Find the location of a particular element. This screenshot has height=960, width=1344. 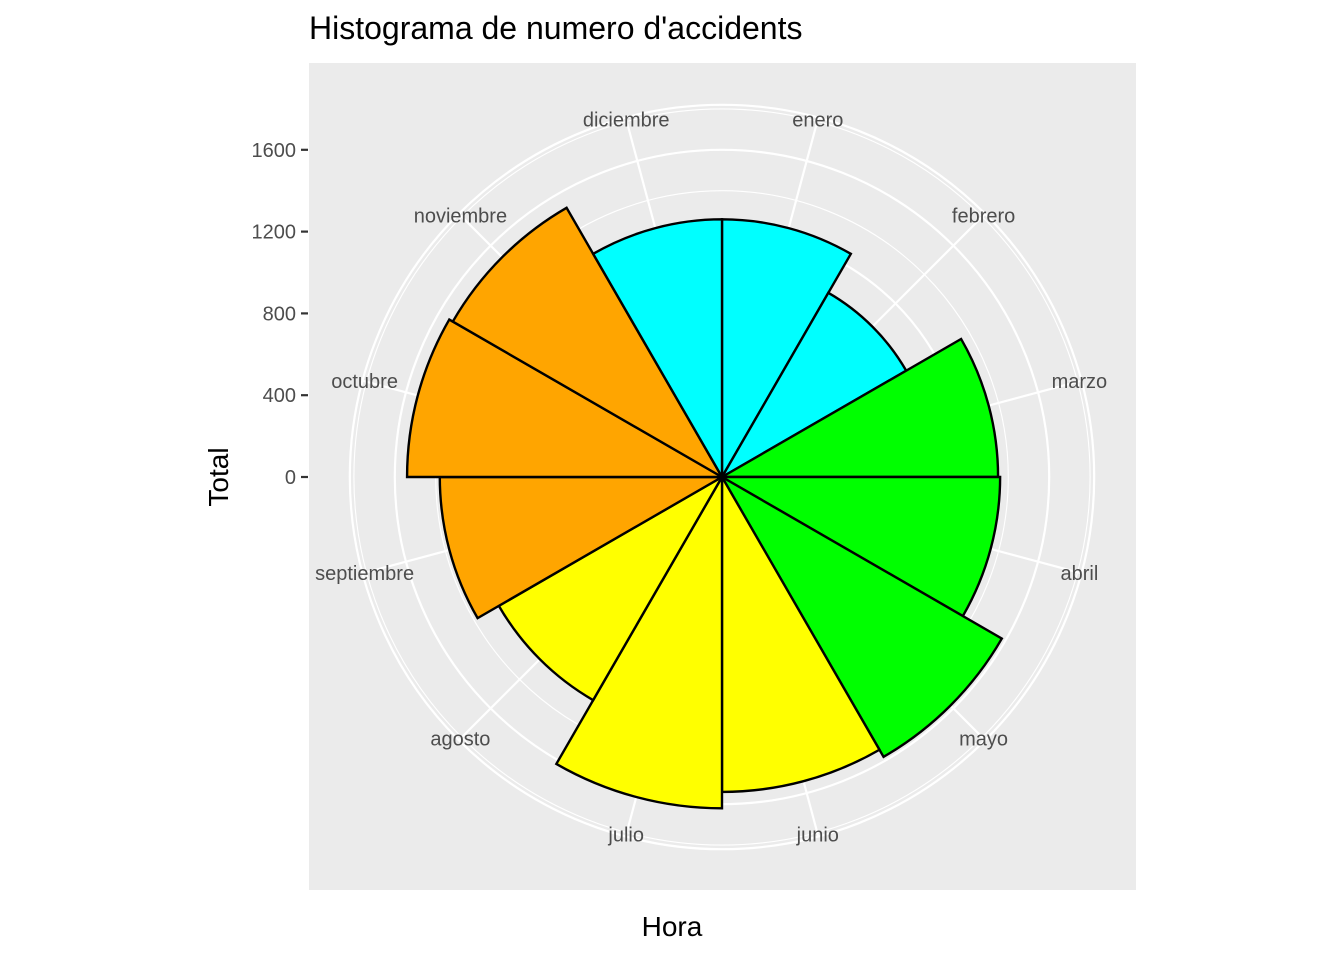

bar-agosto is located at coordinates (611, 587).